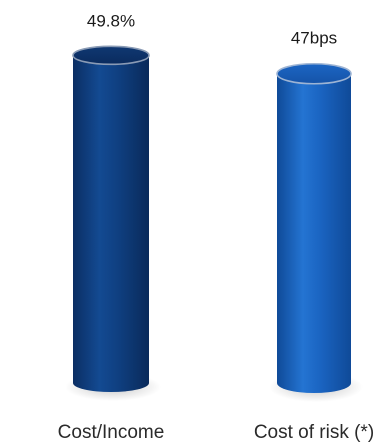  What do you see at coordinates (314, 432) in the screenshot?
I see `category-label-cost-of-risk: Cost of risk (*)` at bounding box center [314, 432].